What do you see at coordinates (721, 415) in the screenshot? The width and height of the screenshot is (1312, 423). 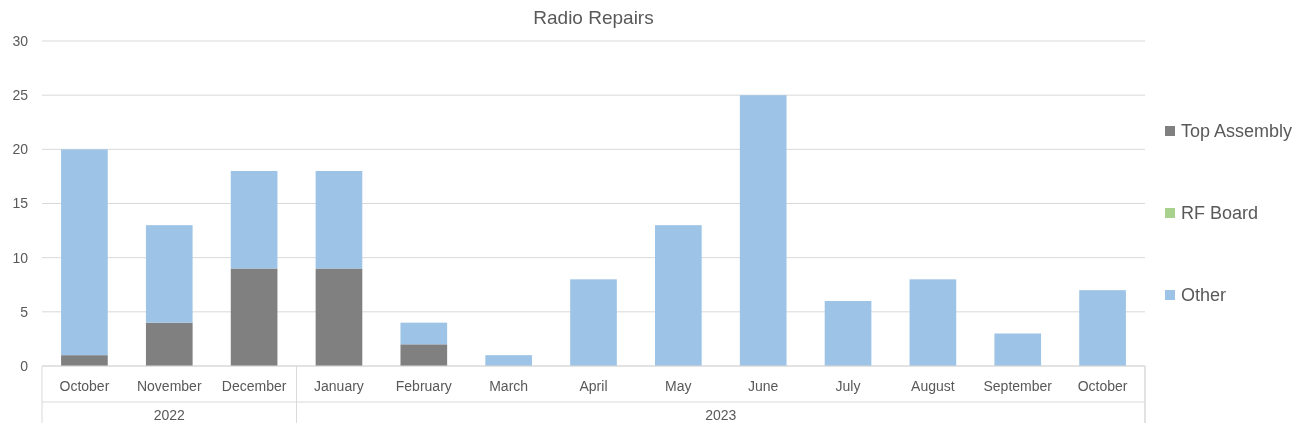 I see `text: 2023` at bounding box center [721, 415].